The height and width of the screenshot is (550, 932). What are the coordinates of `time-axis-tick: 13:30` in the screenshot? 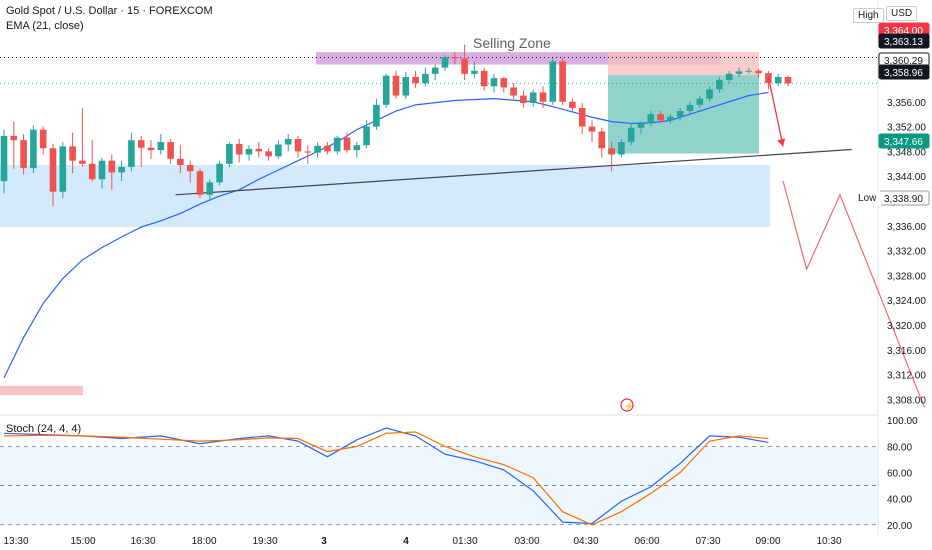 It's located at (15, 541).